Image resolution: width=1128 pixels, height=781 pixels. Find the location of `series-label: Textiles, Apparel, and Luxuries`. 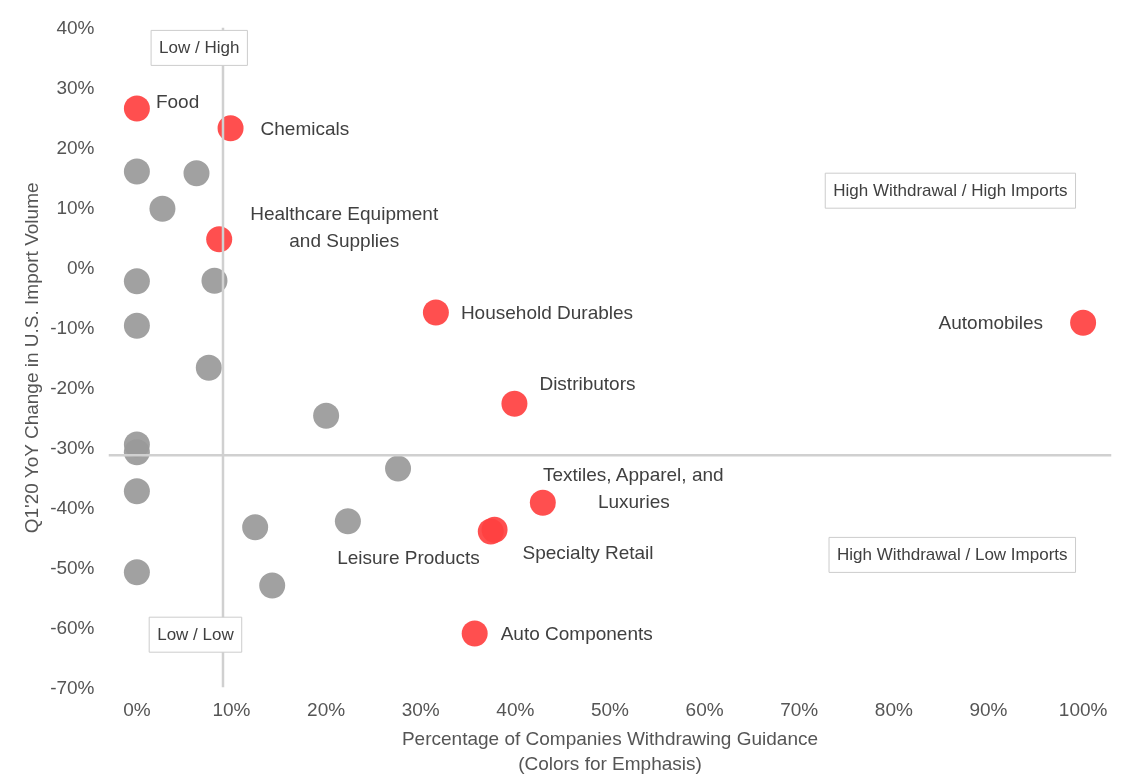

series-label: Textiles, Apparel, and Luxuries is located at coordinates (633, 487).